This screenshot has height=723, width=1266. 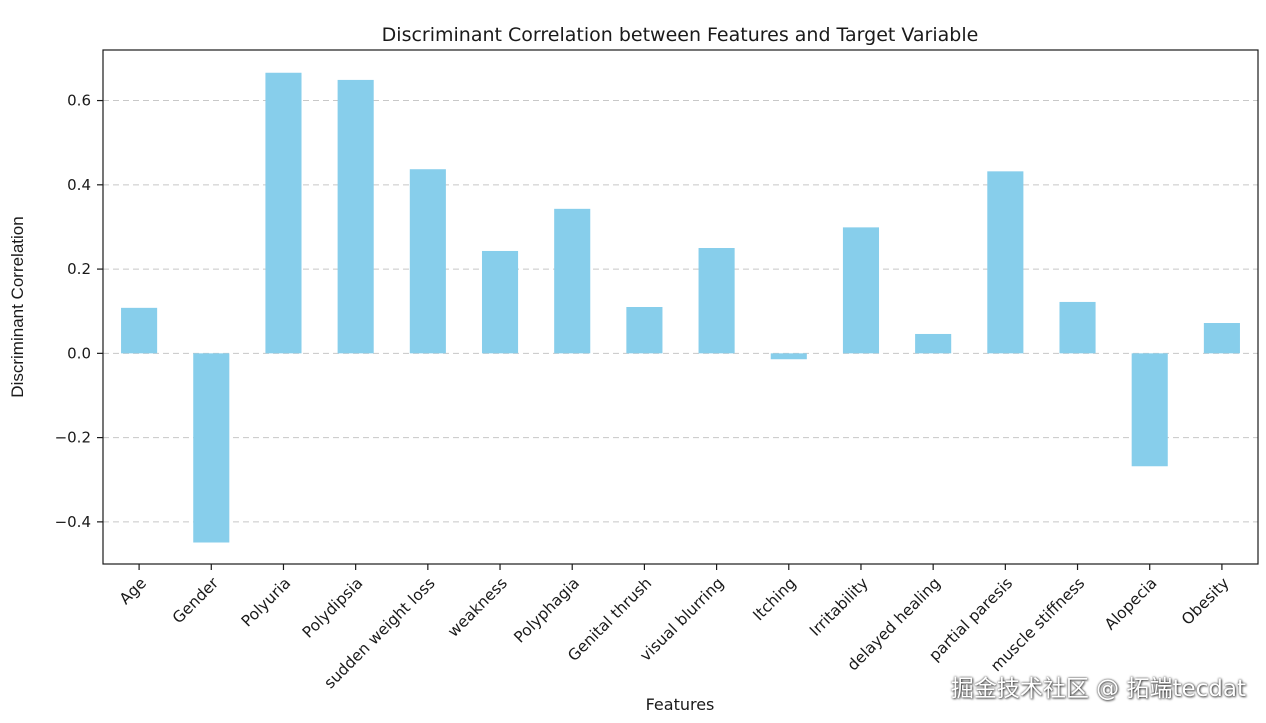 I want to click on bar-polydipsia, so click(x=355, y=216).